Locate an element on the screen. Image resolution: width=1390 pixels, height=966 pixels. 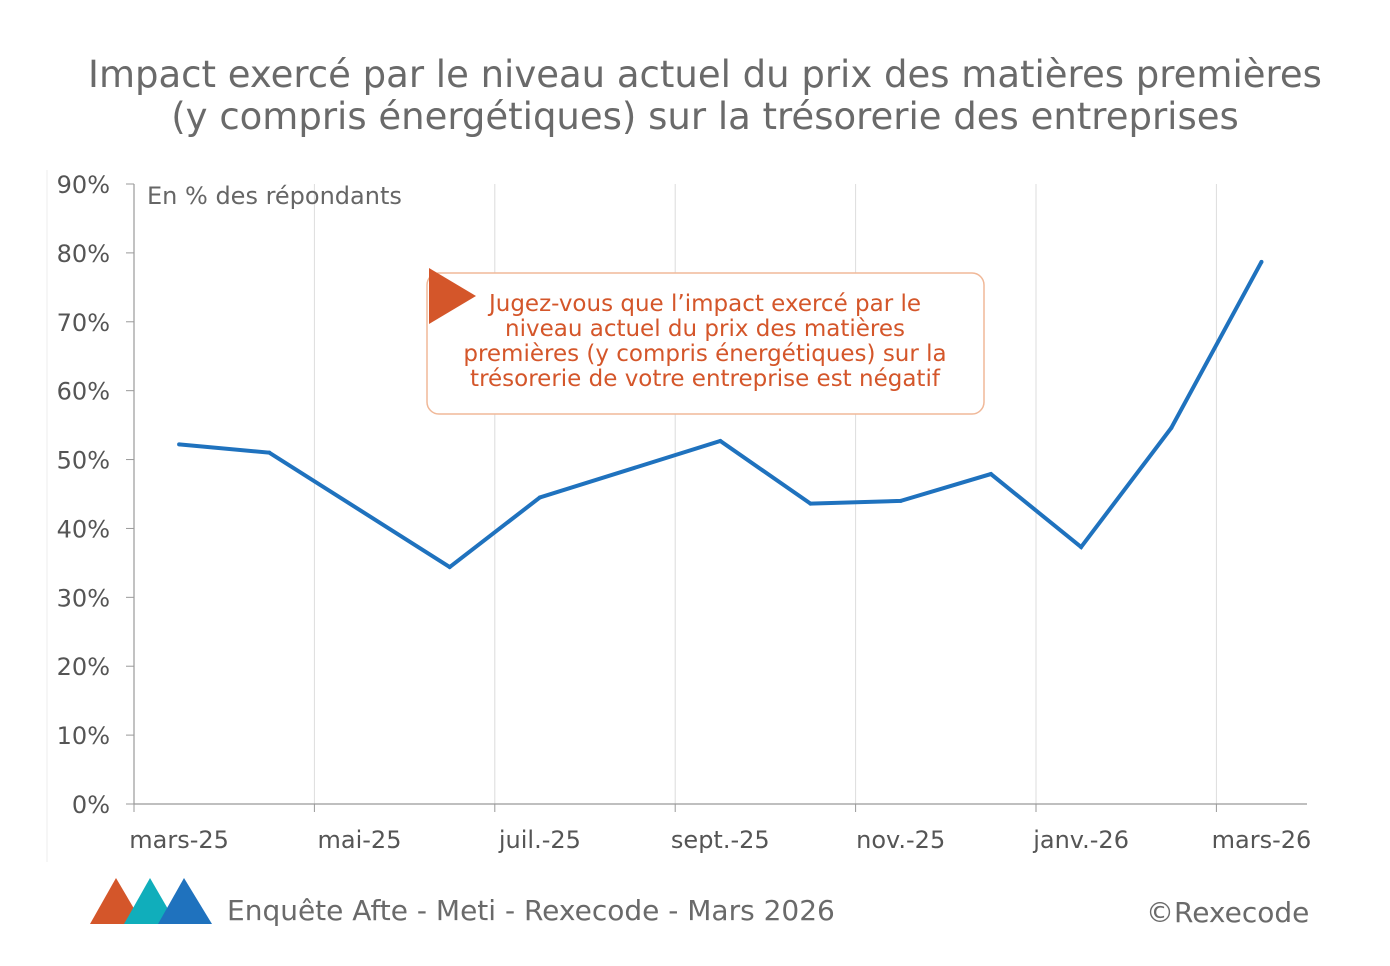
footer-copyright: ©Rexecode is located at coordinates (1228, 912).